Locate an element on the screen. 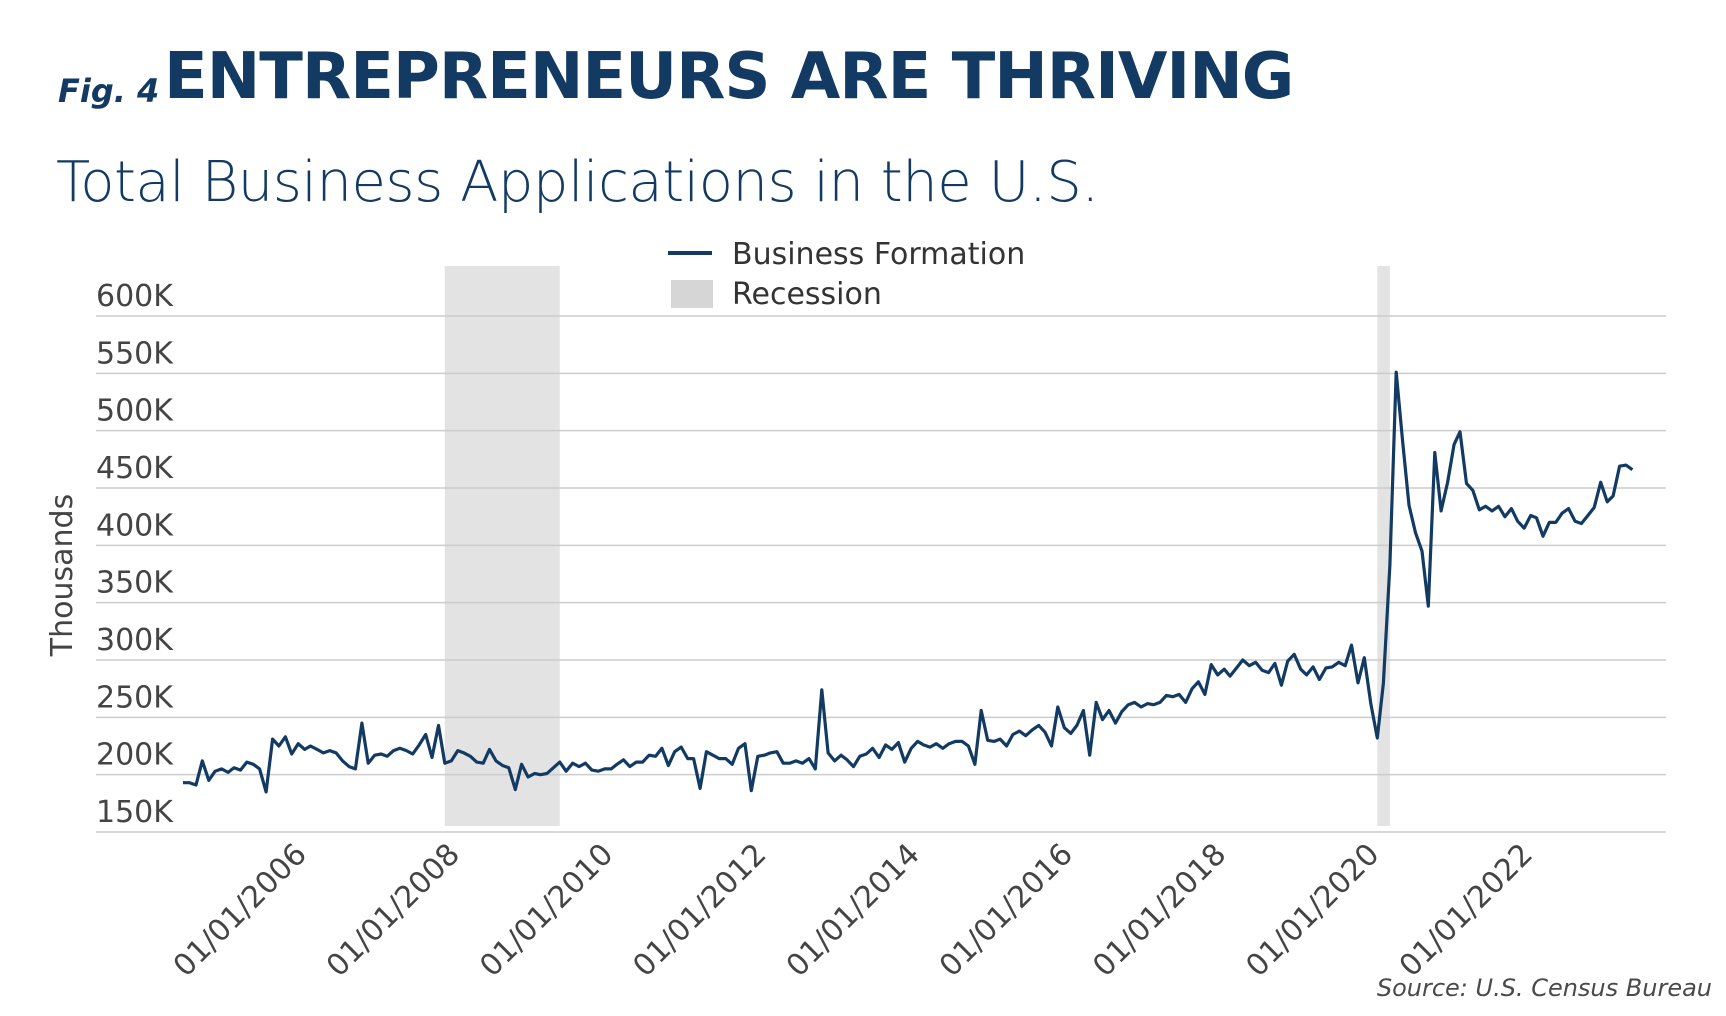  x-tick-label: 01/01/2006 is located at coordinates (240, 910).